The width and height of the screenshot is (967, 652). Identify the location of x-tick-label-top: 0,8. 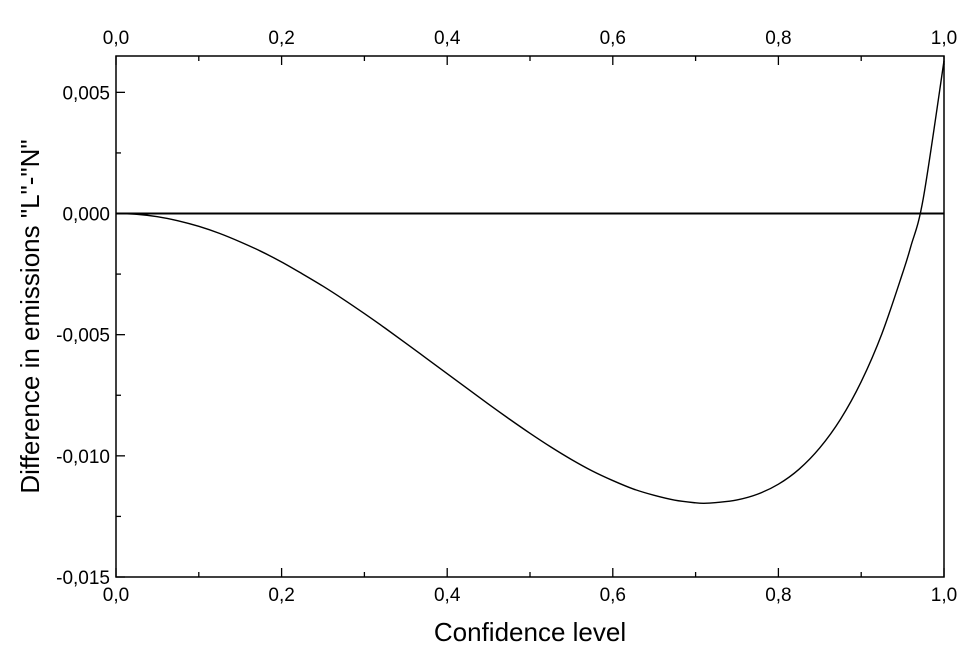
(778, 38).